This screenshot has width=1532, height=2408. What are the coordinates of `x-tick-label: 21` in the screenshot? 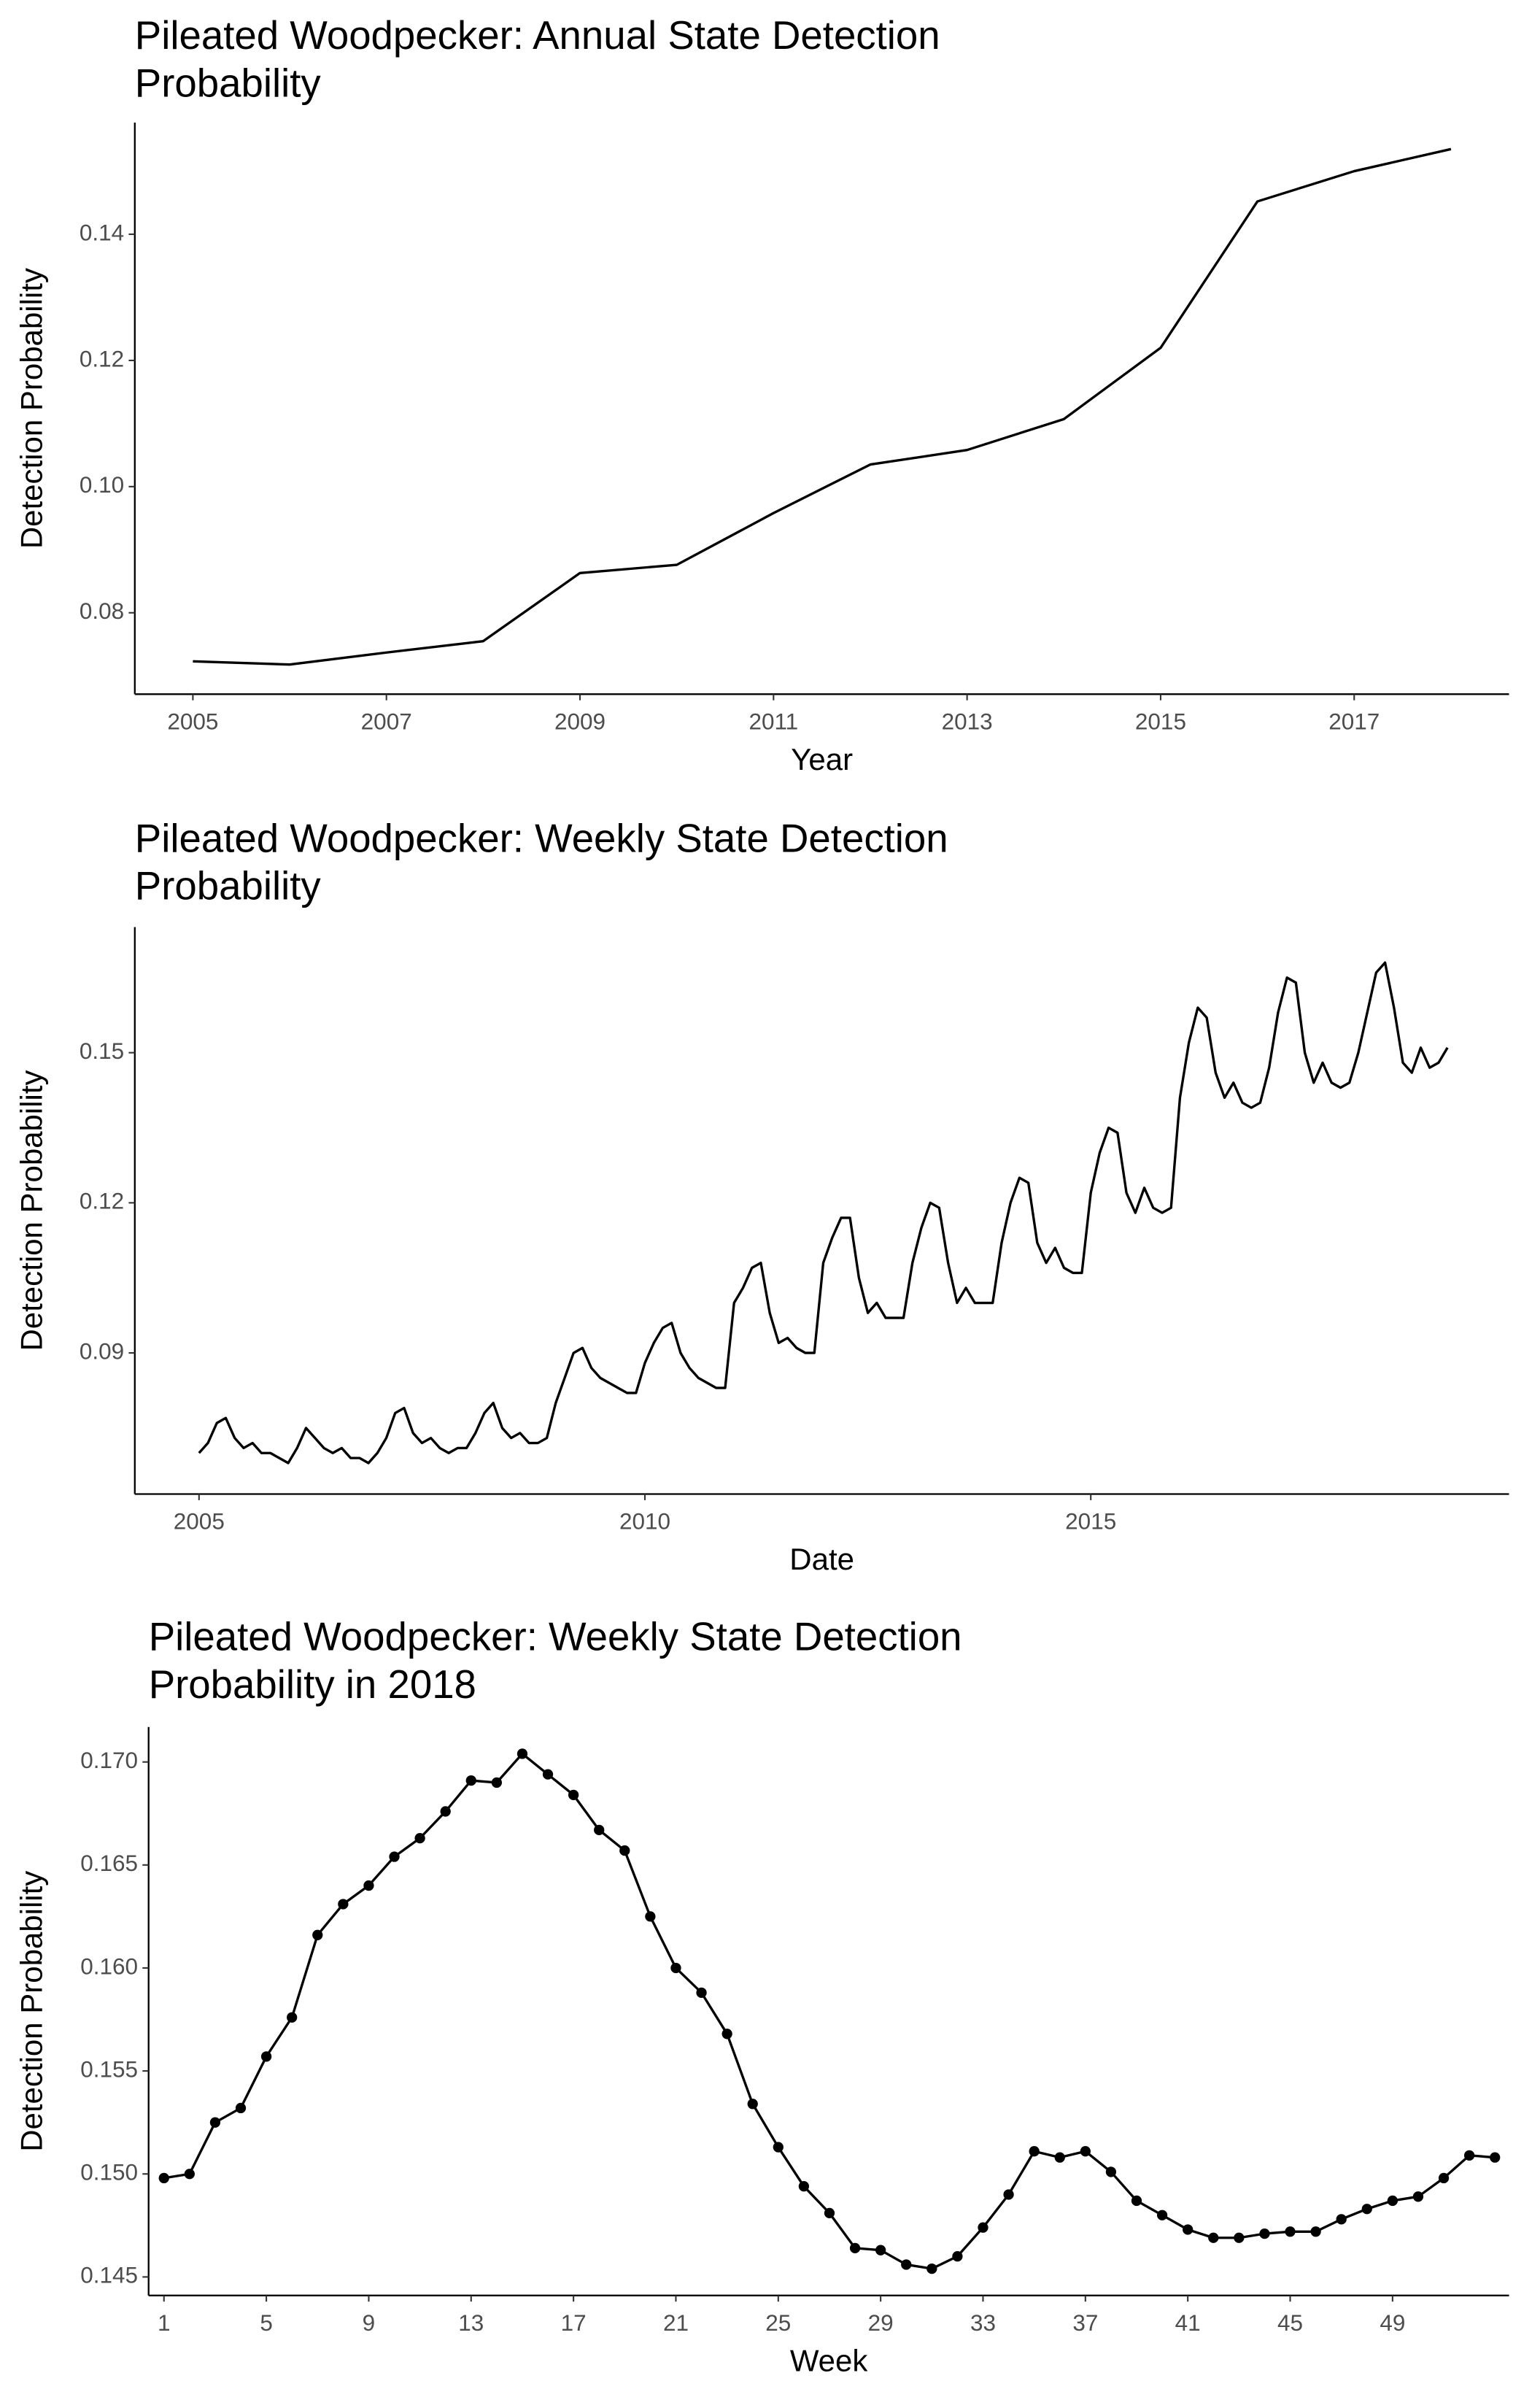 It's located at (676, 2322).